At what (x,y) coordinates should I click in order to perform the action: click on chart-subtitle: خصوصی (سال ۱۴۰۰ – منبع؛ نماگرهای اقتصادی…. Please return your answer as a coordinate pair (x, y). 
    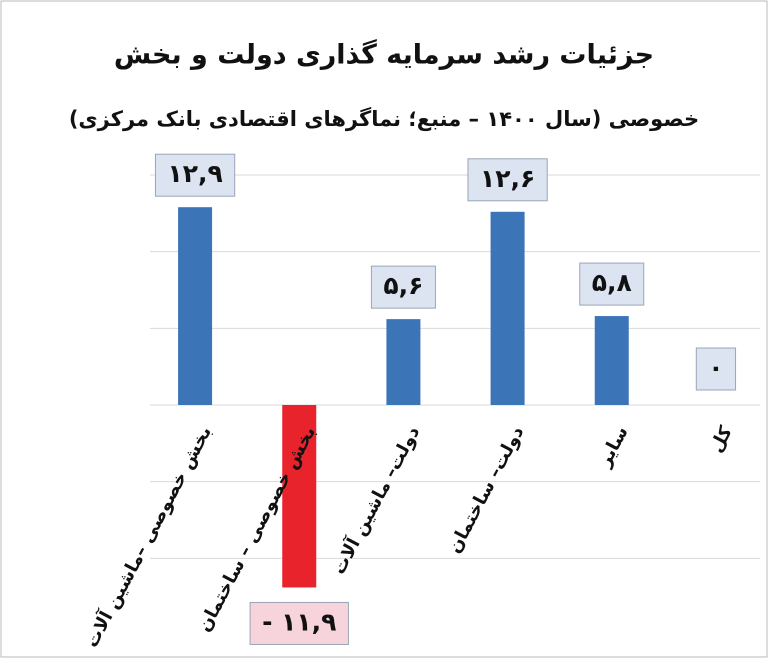
    Looking at the image, I should click on (384, 118).